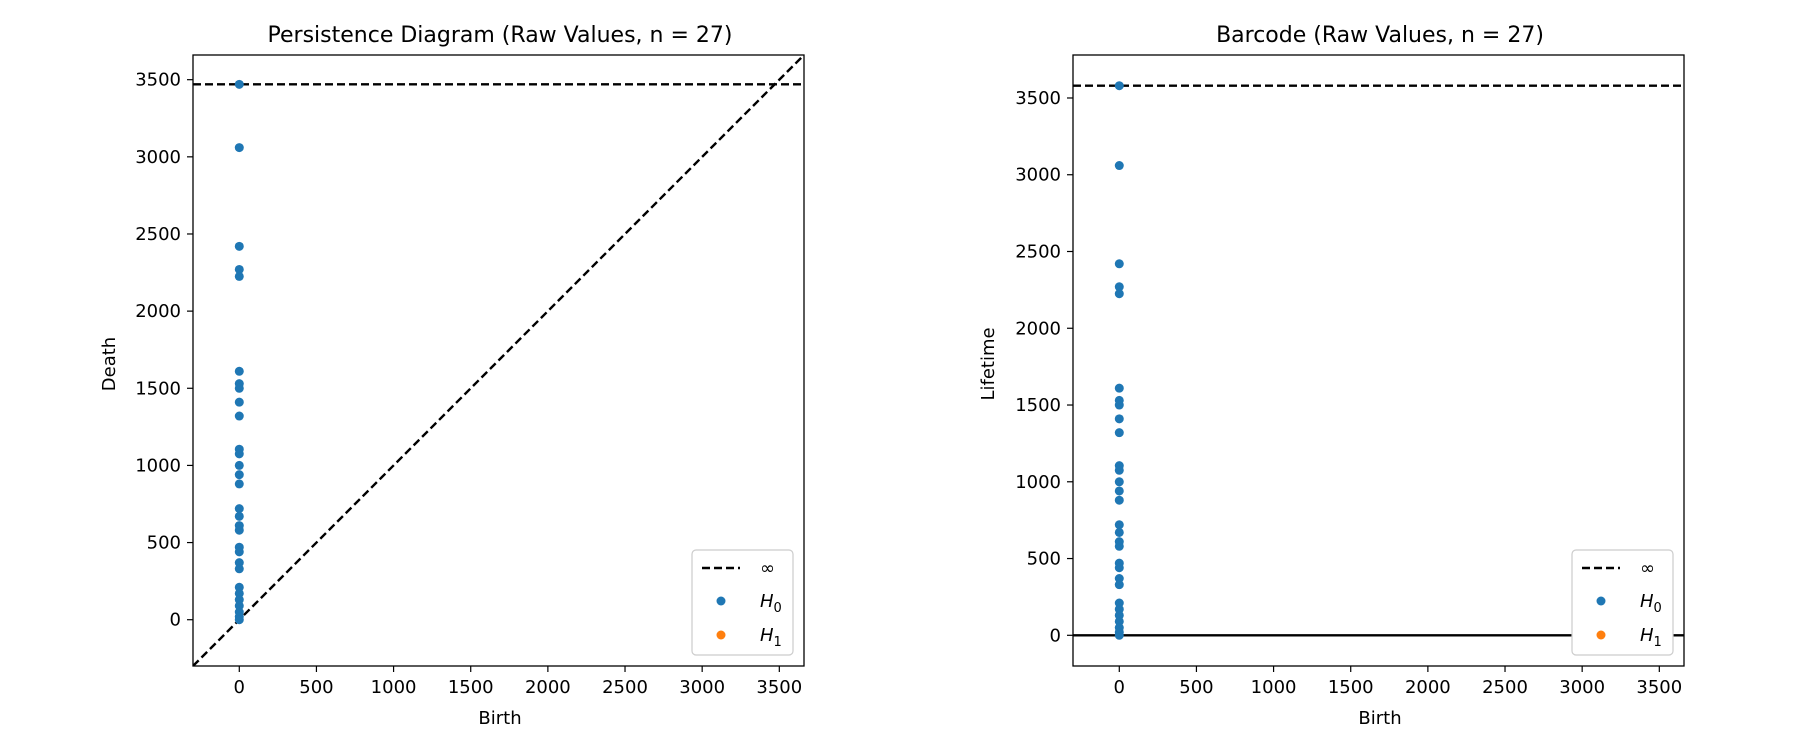  I want to click on y-axis-label: Death, so click(109, 364).